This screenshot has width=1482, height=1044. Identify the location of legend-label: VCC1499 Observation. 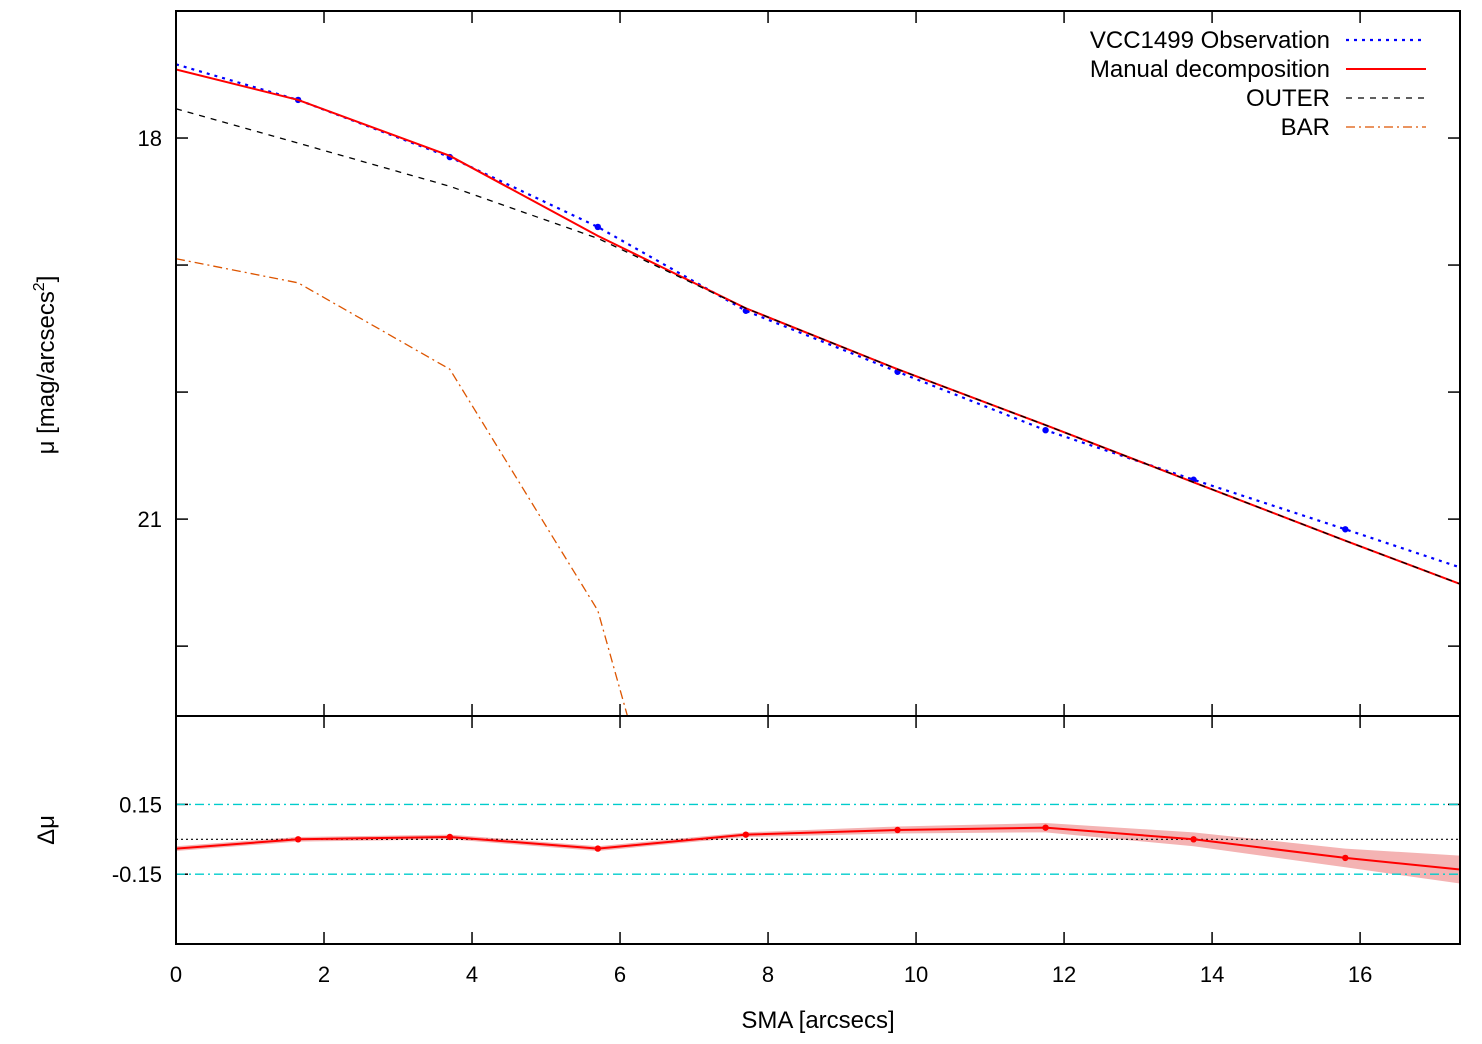
(1210, 40).